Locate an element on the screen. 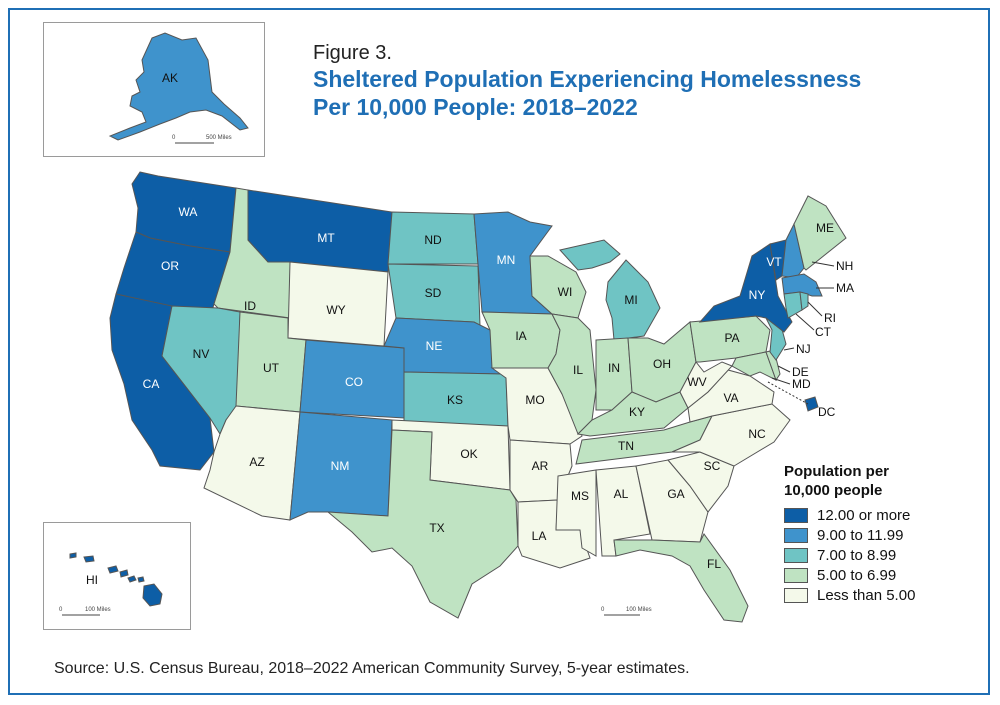 The width and height of the screenshot is (1000, 705). label-leader-lines is located at coordinates (801, 333).